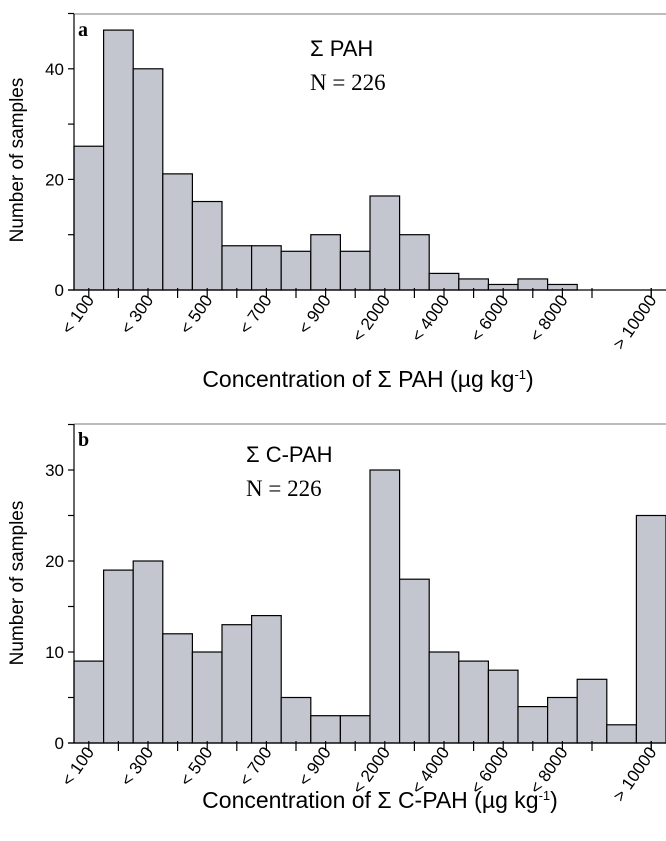 The height and width of the screenshot is (841, 666). Describe the element at coordinates (83, 440) in the screenshot. I see `panel-letter: b` at that location.